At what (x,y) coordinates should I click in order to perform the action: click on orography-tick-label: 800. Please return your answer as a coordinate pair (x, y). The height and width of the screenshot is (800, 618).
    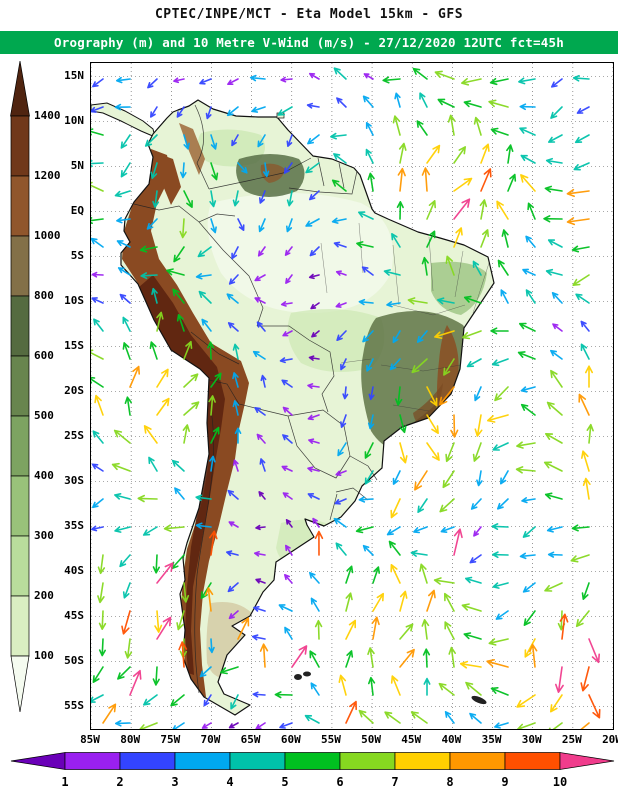
    Looking at the image, I should click on (44, 295).